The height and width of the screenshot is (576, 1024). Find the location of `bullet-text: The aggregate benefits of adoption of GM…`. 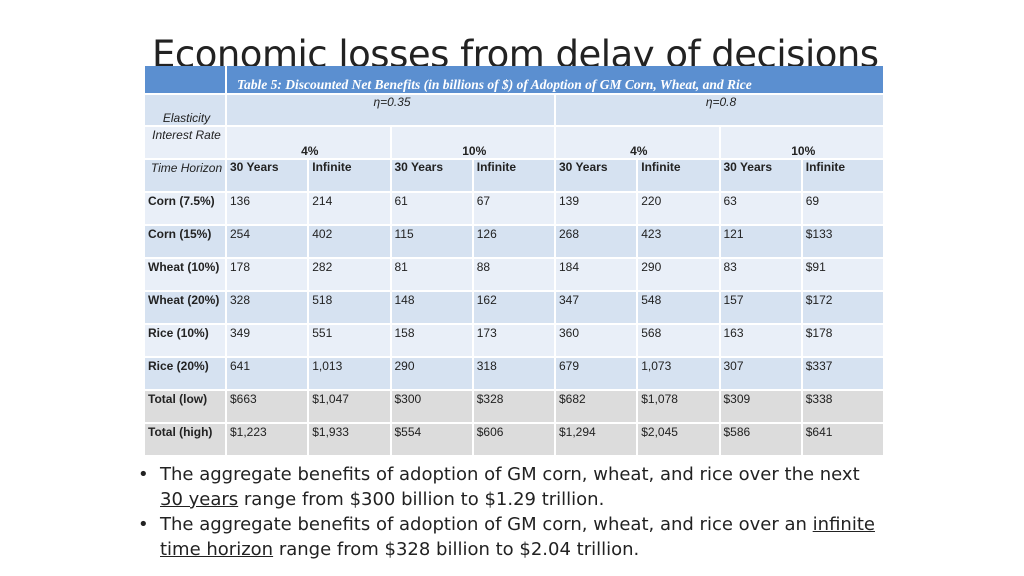

bullet-text: The aggregate benefits of adoption of GM… is located at coordinates (510, 474).